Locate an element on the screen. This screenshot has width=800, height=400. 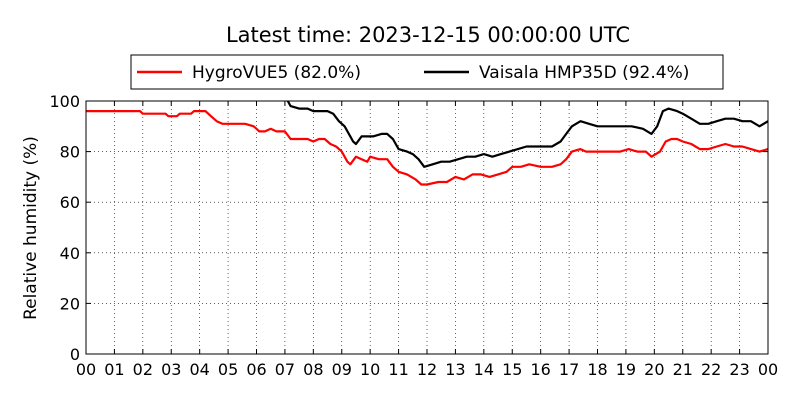
x-tick-label: 07 is located at coordinates (285, 369).